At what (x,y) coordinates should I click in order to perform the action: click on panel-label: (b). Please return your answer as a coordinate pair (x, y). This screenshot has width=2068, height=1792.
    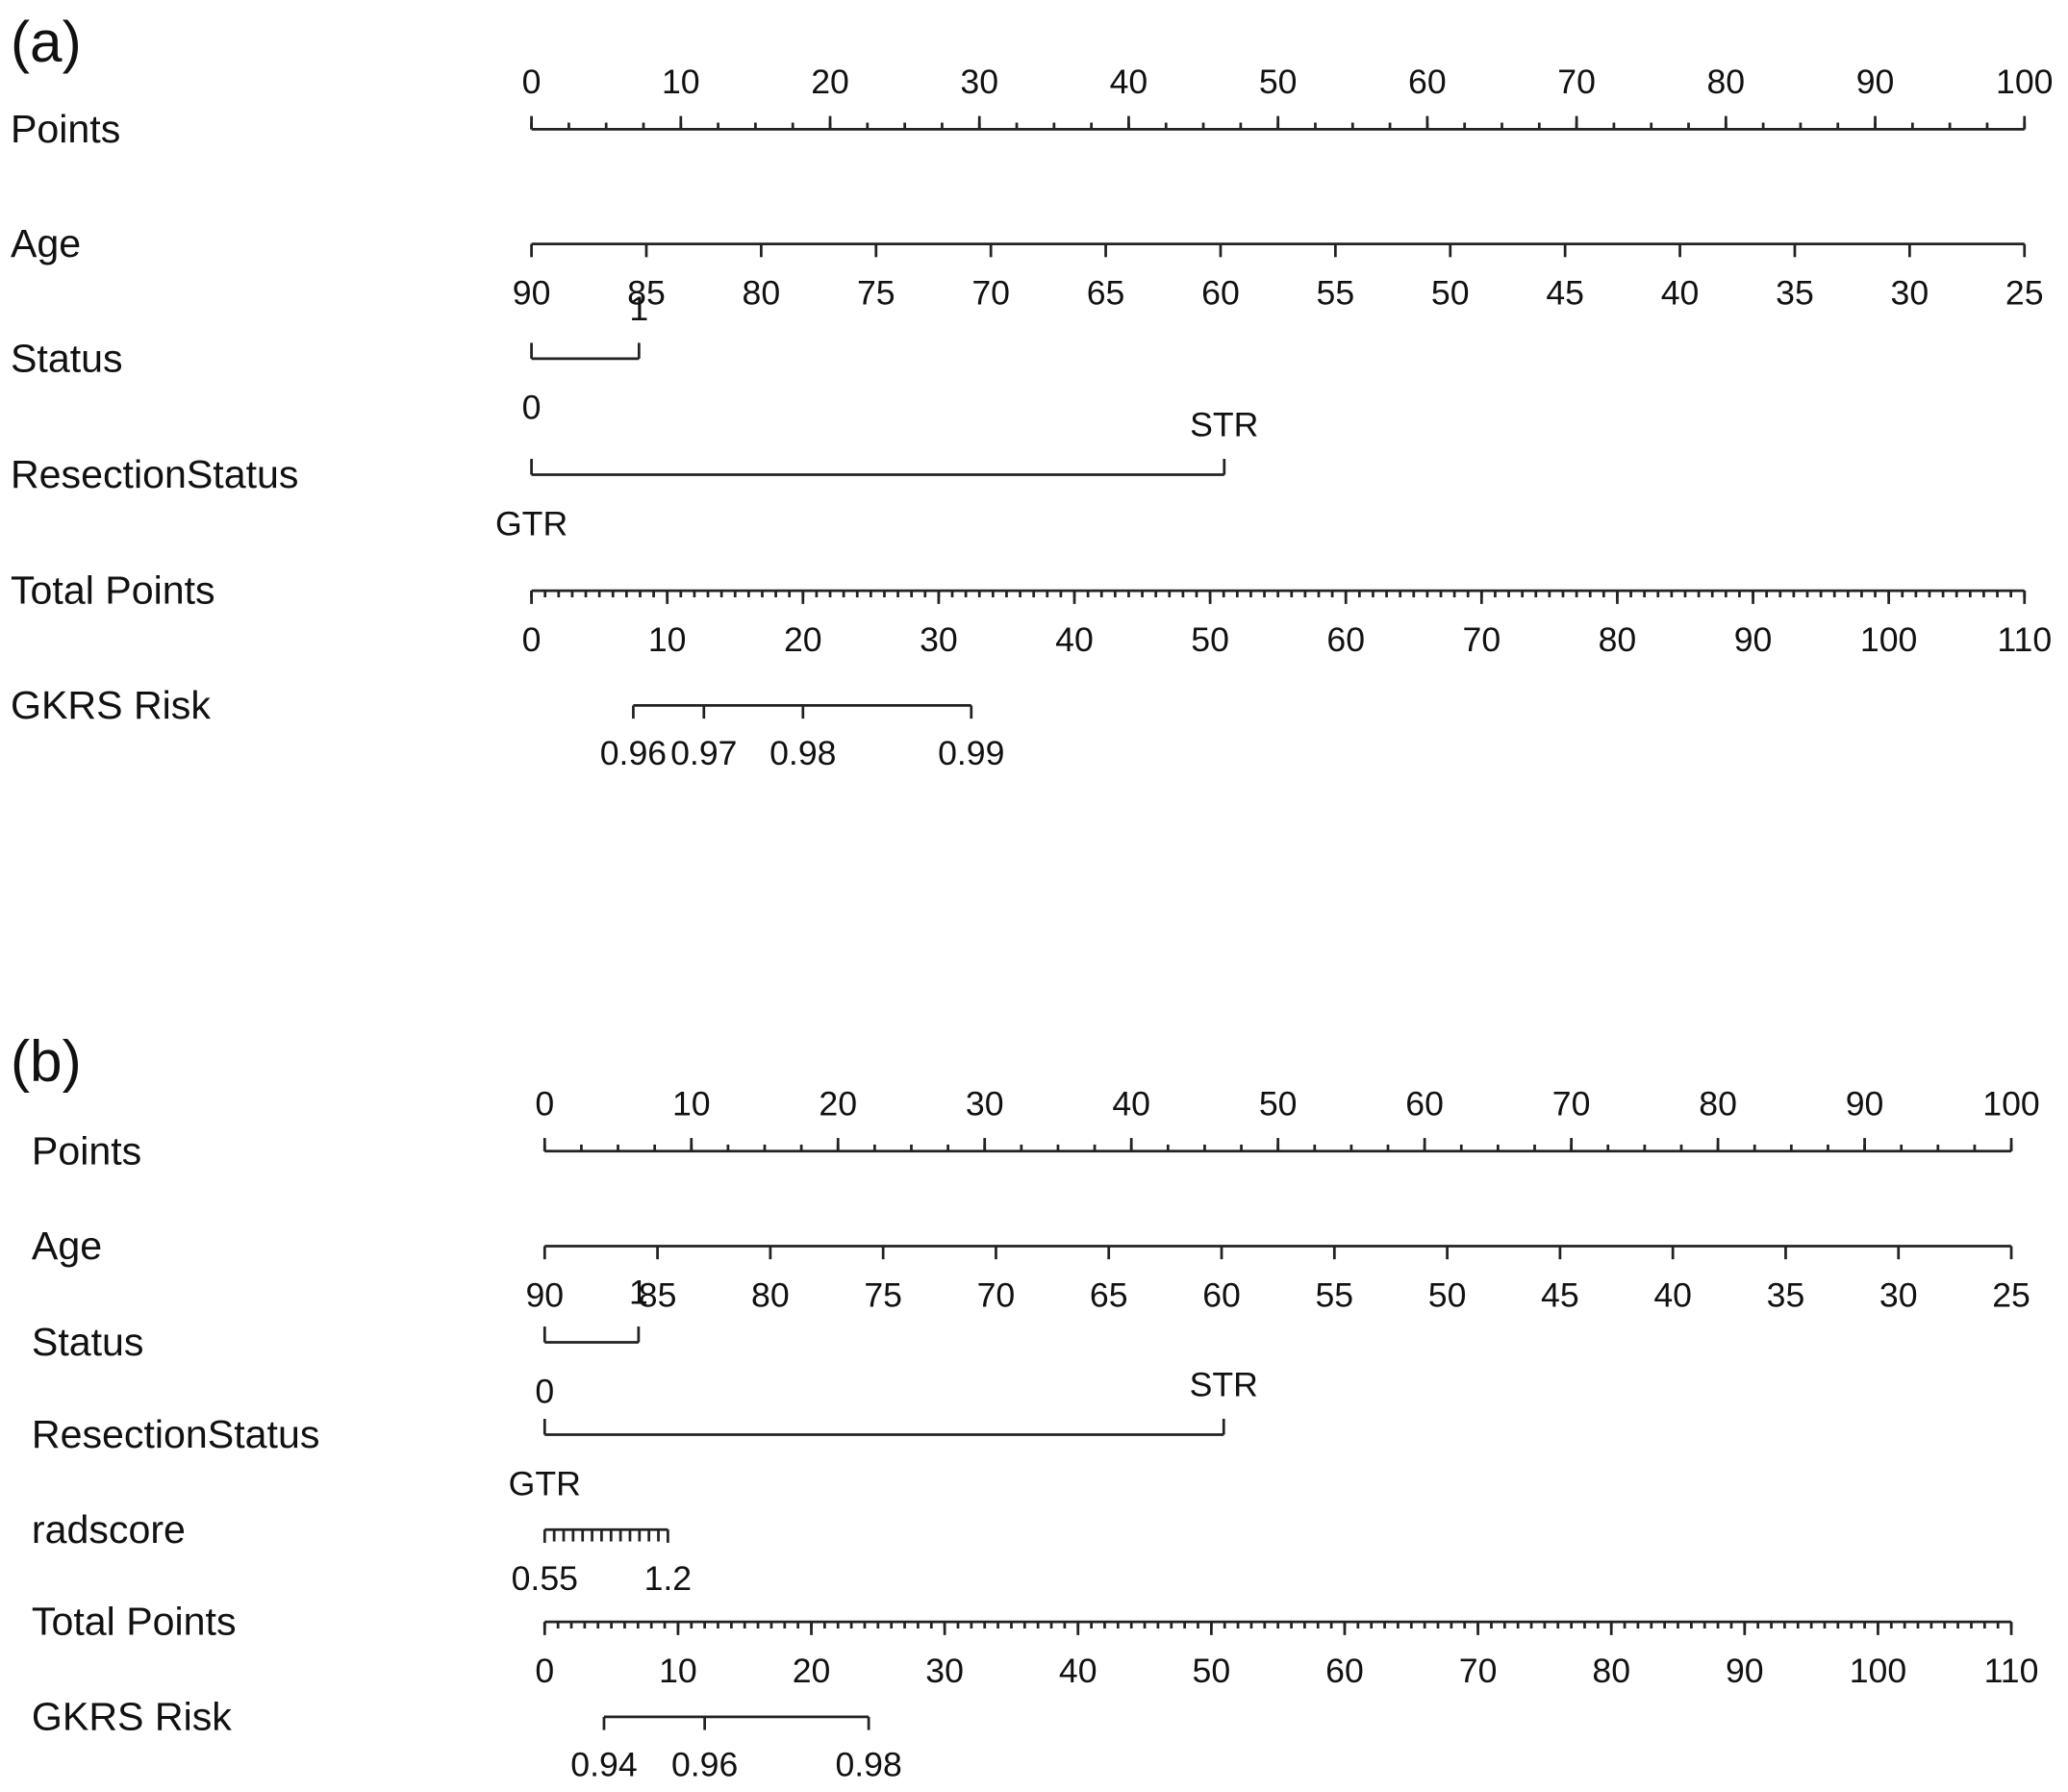
    Looking at the image, I should click on (46, 1061).